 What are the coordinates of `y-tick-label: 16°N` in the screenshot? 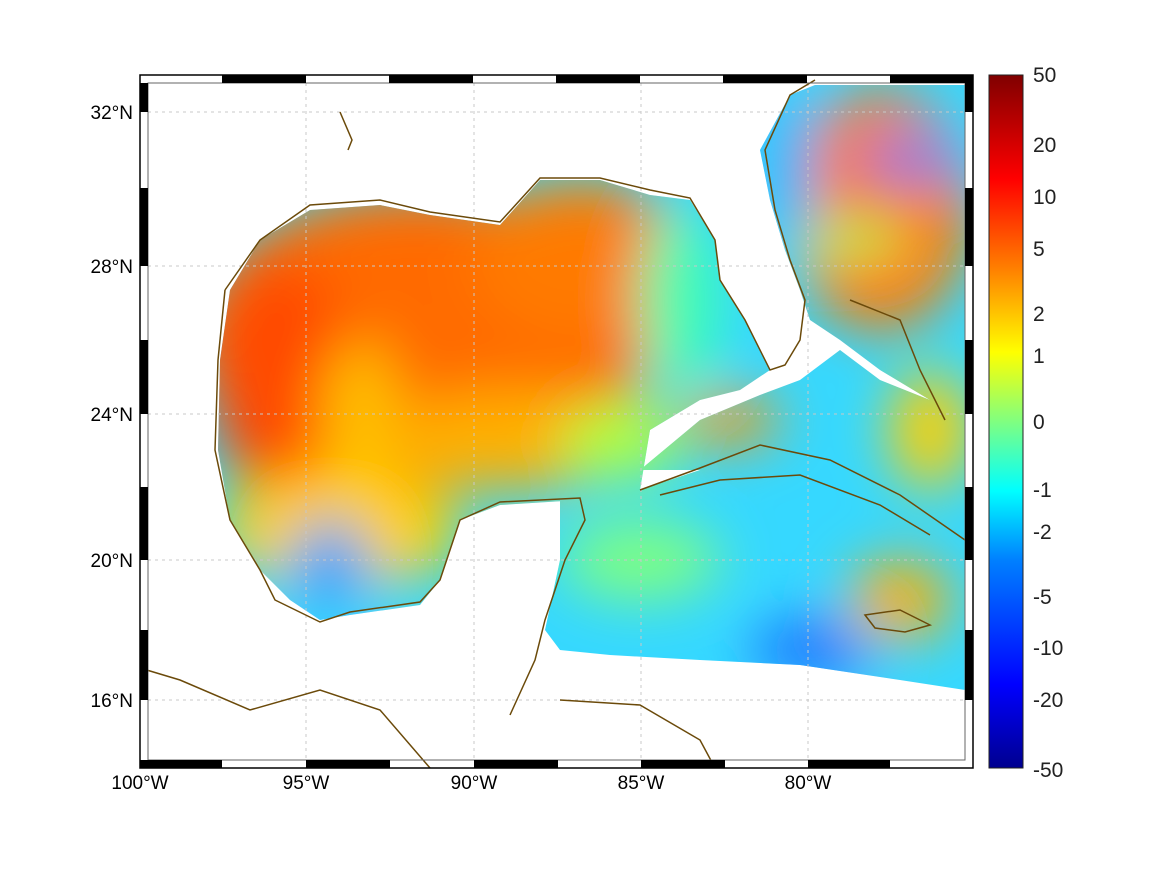 It's located at (112, 701).